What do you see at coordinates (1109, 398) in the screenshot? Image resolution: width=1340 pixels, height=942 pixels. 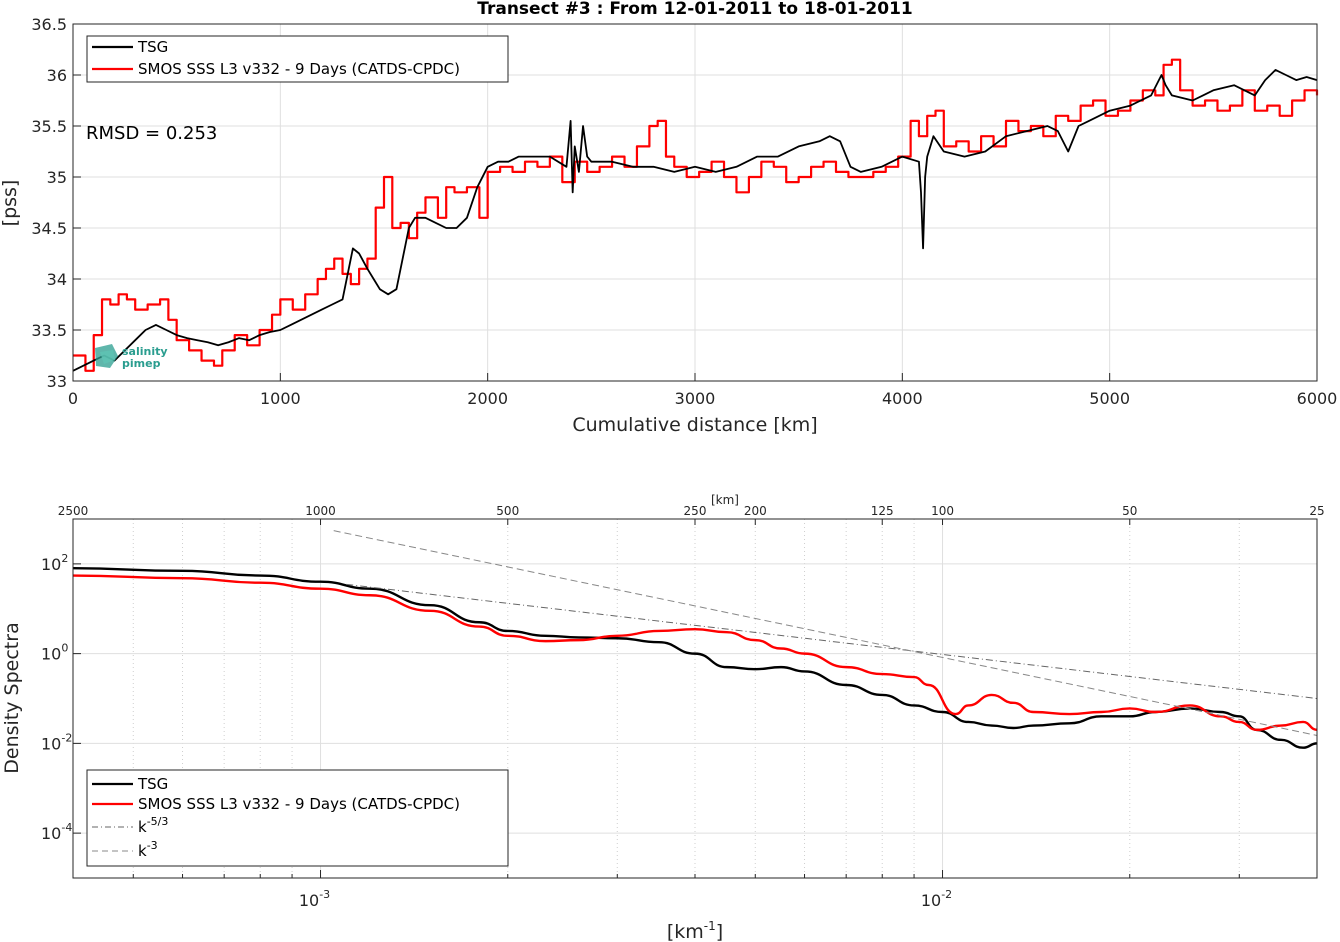 I see `x-tick-label: 5000` at bounding box center [1109, 398].